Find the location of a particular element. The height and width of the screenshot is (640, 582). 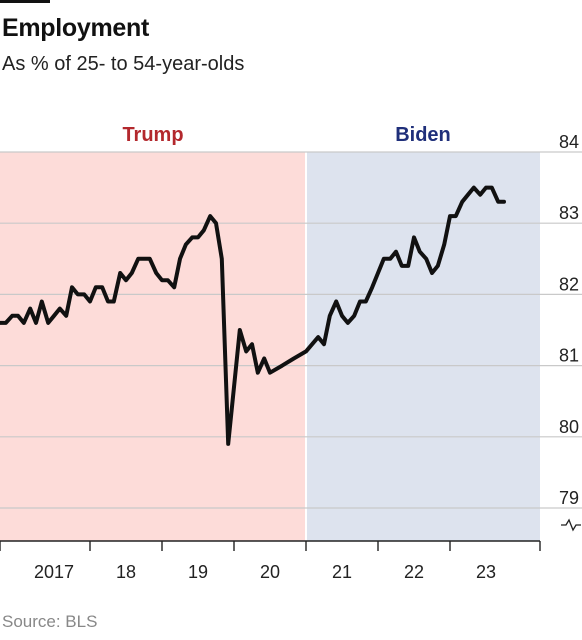

x-tick-label-22: 22 is located at coordinates (414, 572).